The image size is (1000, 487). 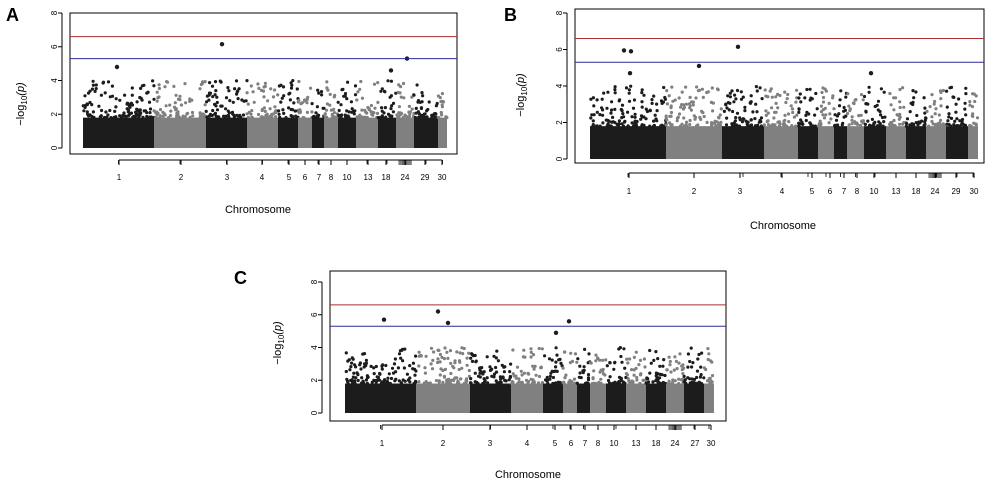 What do you see at coordinates (12, 15) in the screenshot?
I see `panel-a-letter: A` at bounding box center [12, 15].